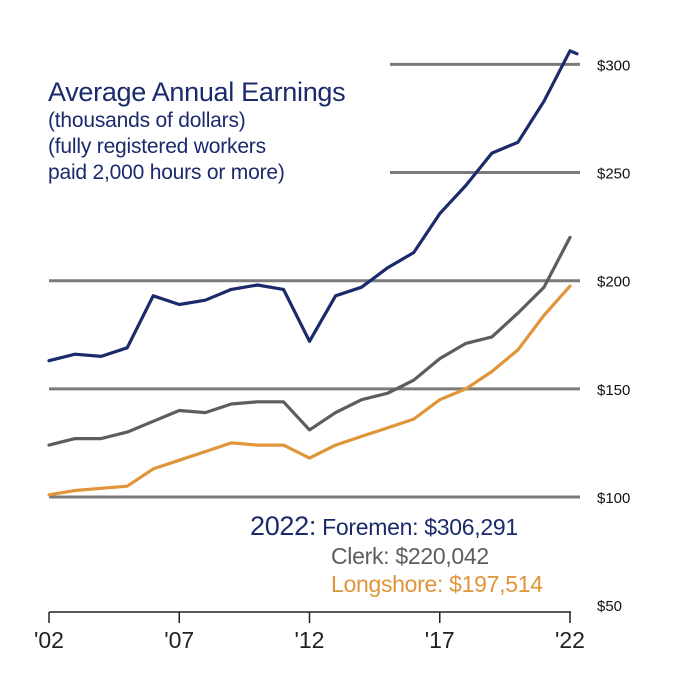 The width and height of the screenshot is (692, 692). Describe the element at coordinates (179, 640) in the screenshot. I see `x-tick-label: '07` at that location.